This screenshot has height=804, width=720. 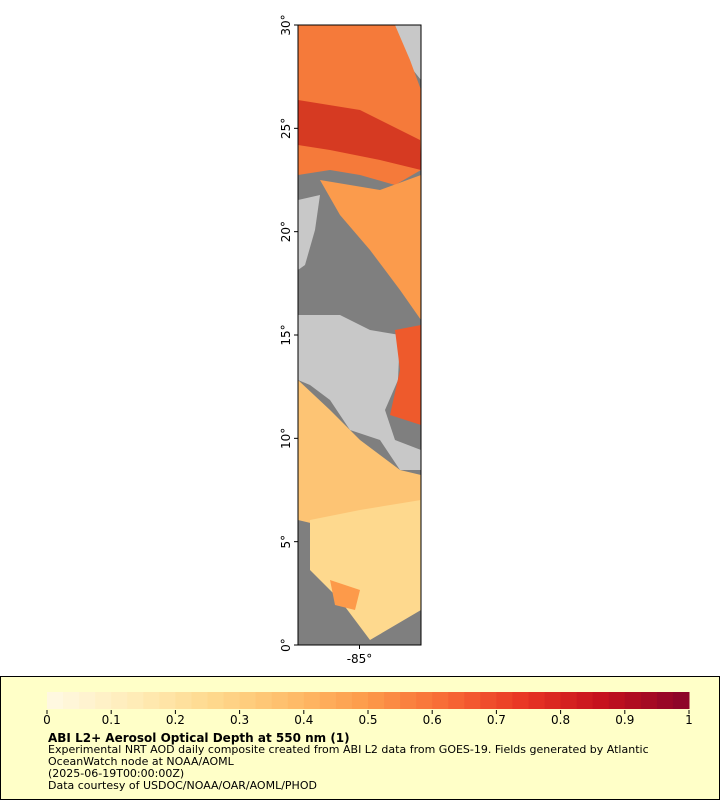 I want to click on lat-tick-label: 30°, so click(x=286, y=24).